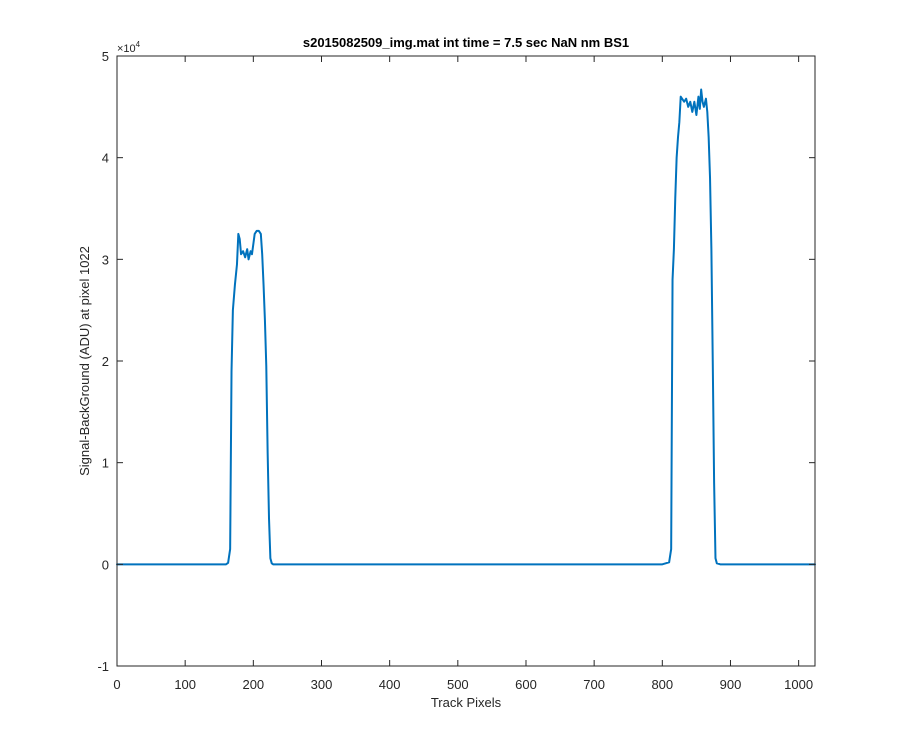 This screenshot has width=900, height=750. I want to click on x-tick-label: 200, so click(253, 684).